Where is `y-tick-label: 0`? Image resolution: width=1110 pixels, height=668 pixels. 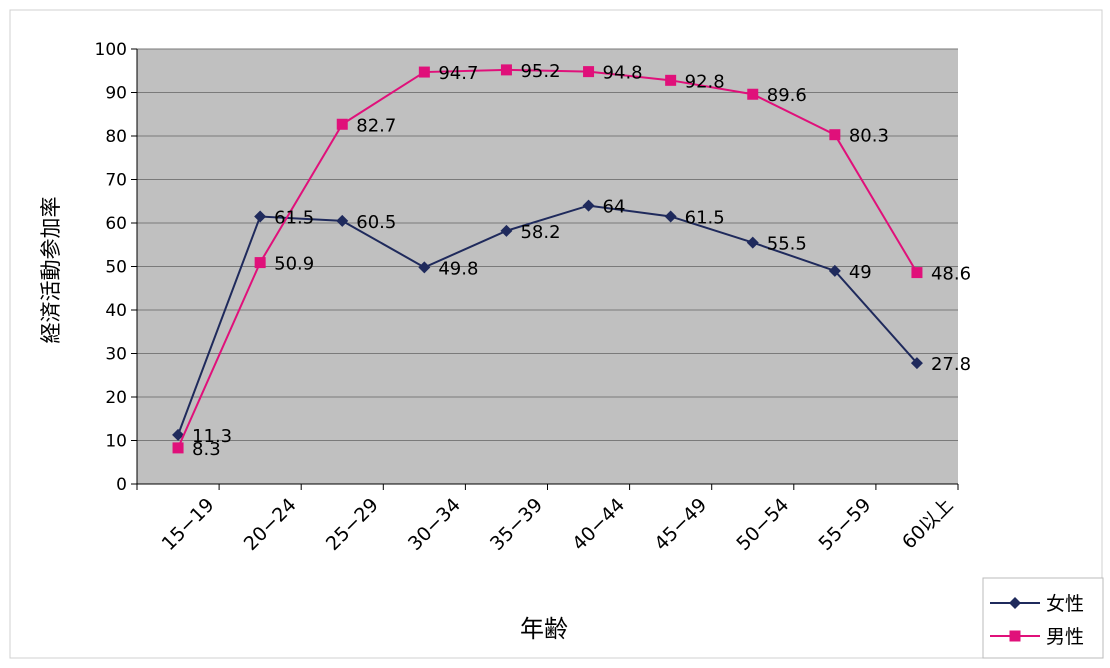
y-tick-label: 0 is located at coordinates (121, 485).